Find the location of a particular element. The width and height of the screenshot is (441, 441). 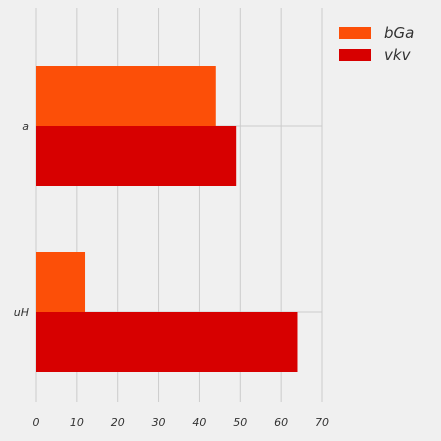

y-tick-label: uH is located at coordinates (21, 312).